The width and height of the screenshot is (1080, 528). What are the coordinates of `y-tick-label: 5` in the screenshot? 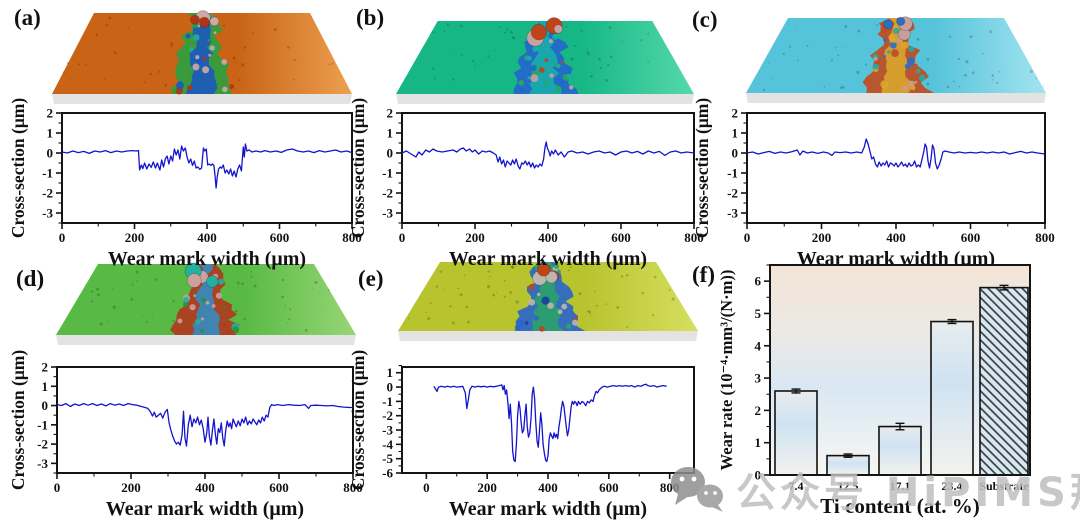 It's located at (758, 313).